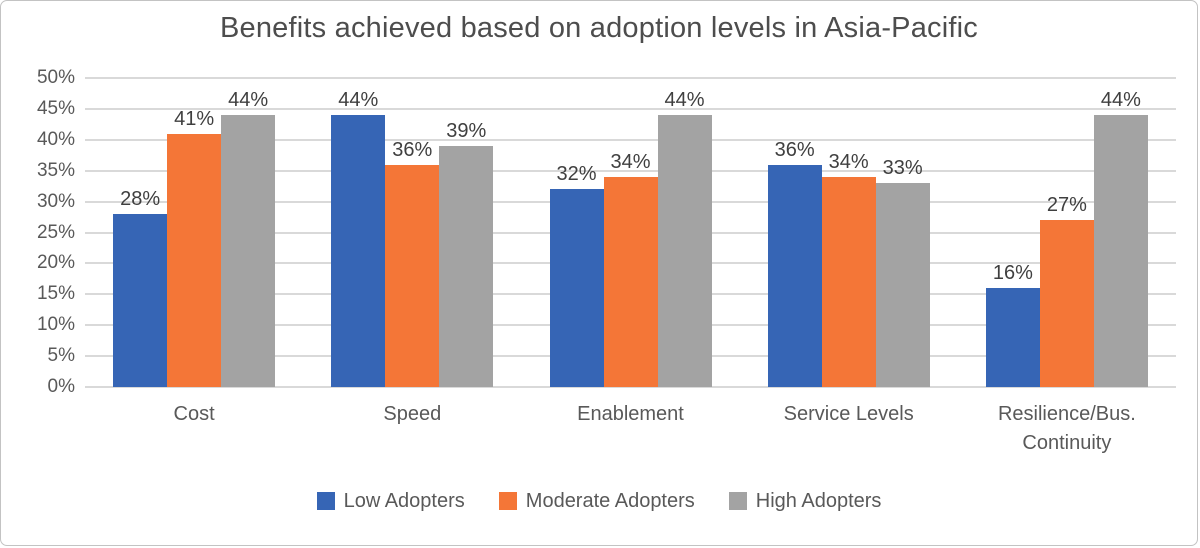  Describe the element at coordinates (140, 300) in the screenshot. I see `bar-low-adopters-cost` at that location.